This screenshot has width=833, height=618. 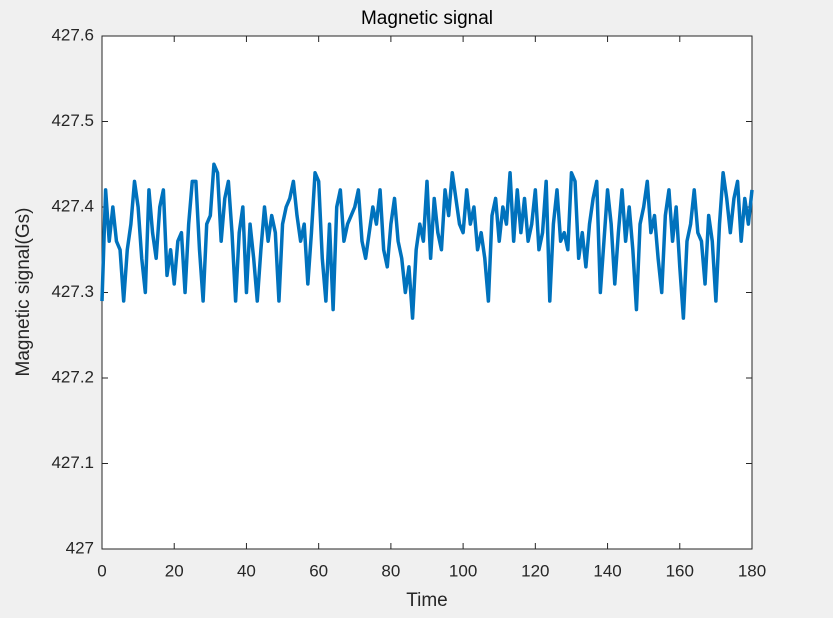 What do you see at coordinates (72, 462) in the screenshot?
I see `y-tick-label: 427.1` at bounding box center [72, 462].